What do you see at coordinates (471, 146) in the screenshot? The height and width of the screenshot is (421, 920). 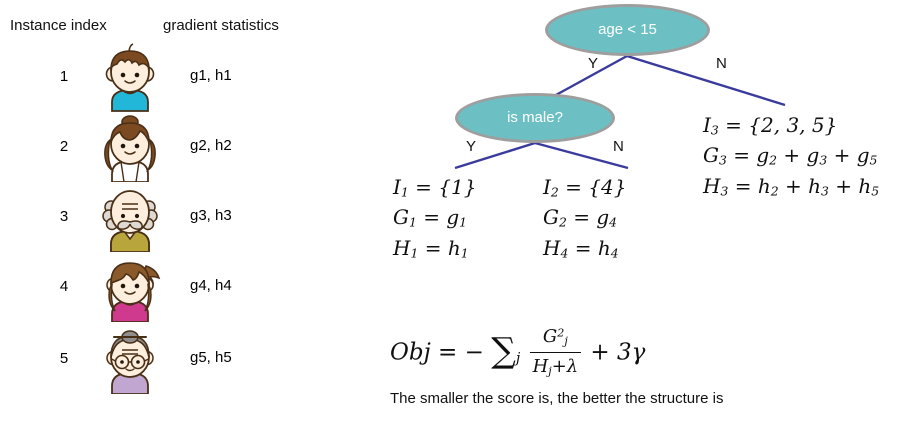 I see `edge-label-is-male-yes: Y` at bounding box center [471, 146].